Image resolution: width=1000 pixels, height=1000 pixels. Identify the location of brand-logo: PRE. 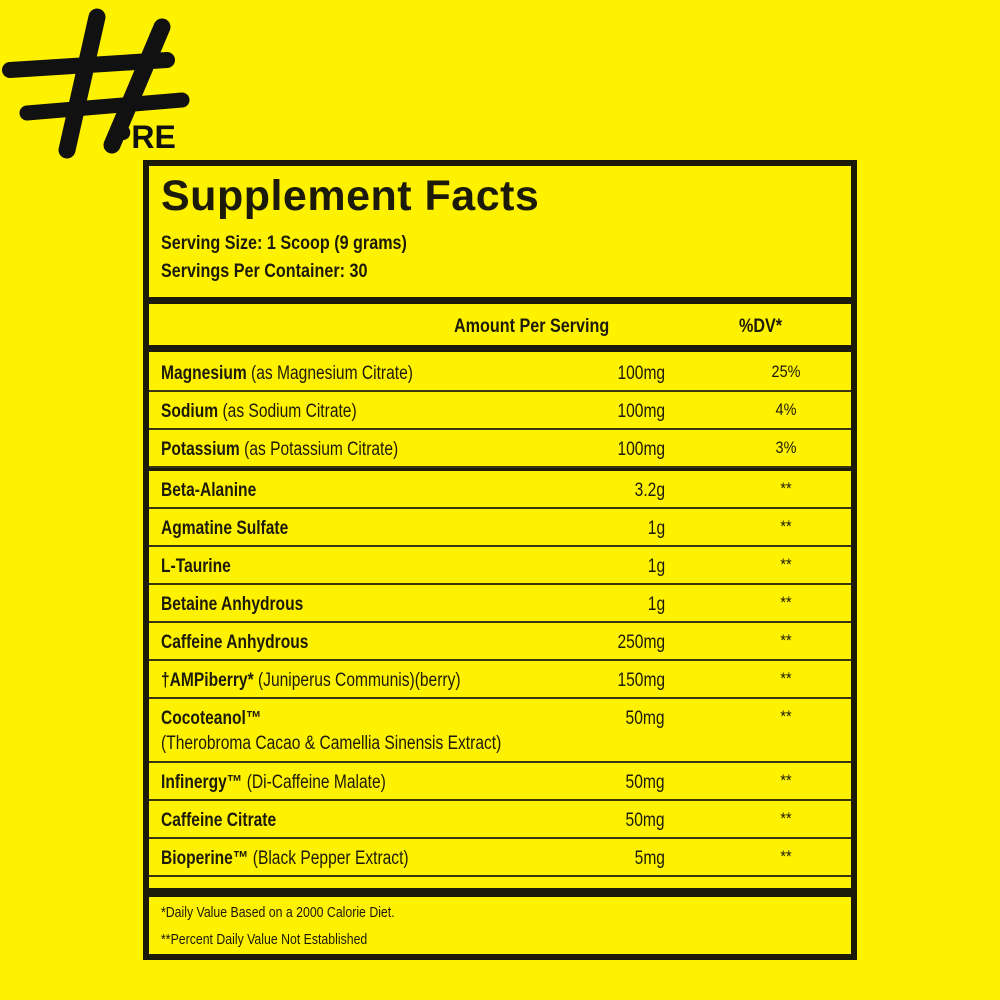
(96, 83).